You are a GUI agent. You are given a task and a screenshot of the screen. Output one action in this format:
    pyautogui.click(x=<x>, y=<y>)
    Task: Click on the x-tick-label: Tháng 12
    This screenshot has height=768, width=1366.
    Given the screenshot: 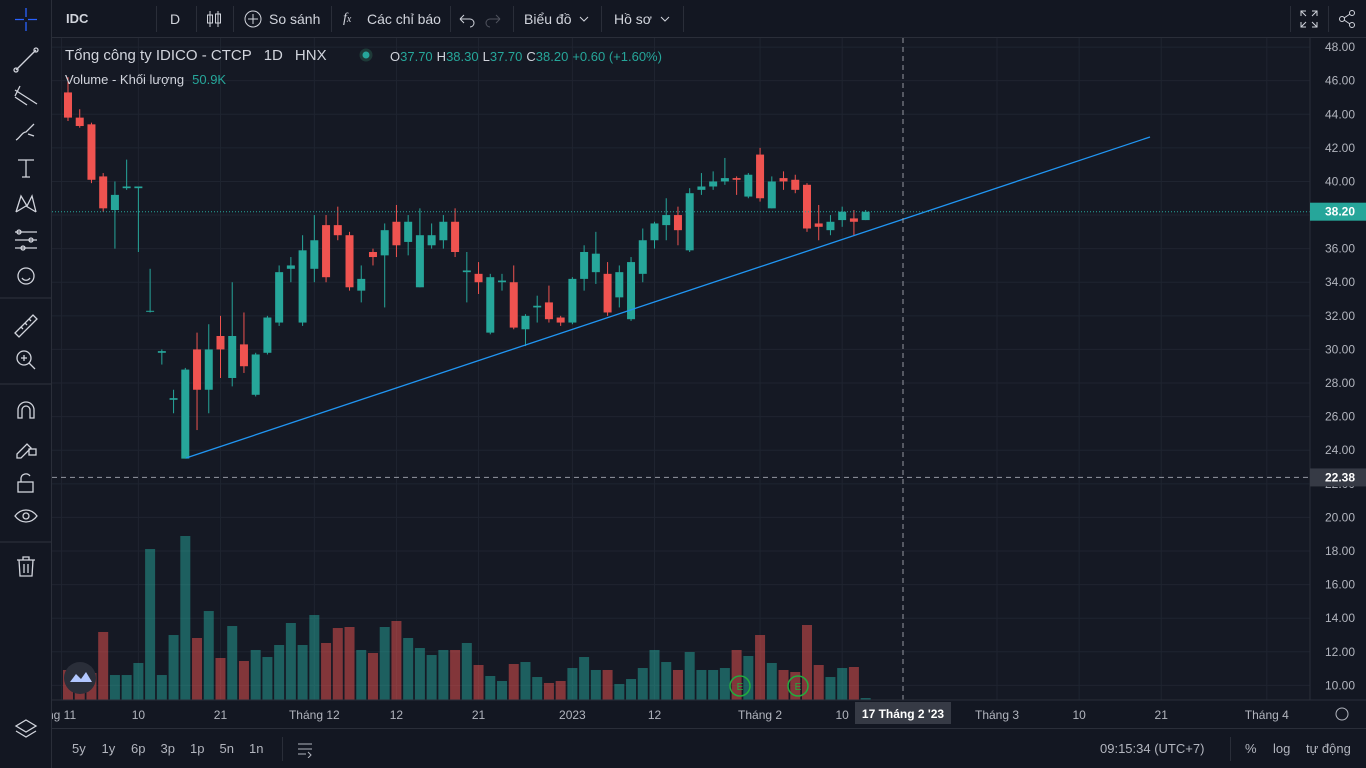 What is the action you would take?
    pyautogui.click(x=314, y=715)
    